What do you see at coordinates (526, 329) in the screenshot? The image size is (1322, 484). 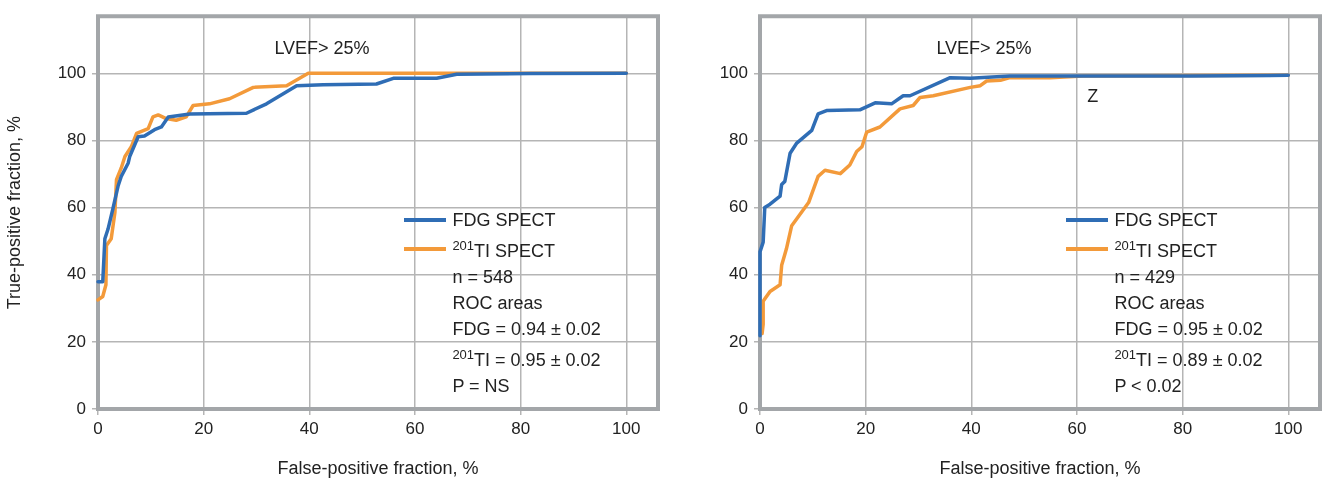 I see `annotation: FDG = 0.94 ± 0.02` at bounding box center [526, 329].